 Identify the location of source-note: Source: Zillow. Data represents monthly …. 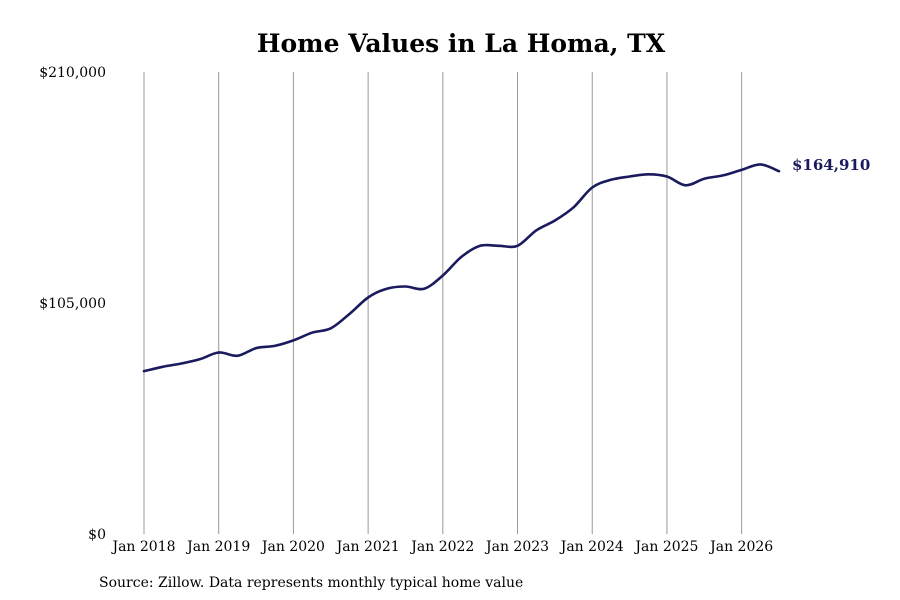
(311, 583).